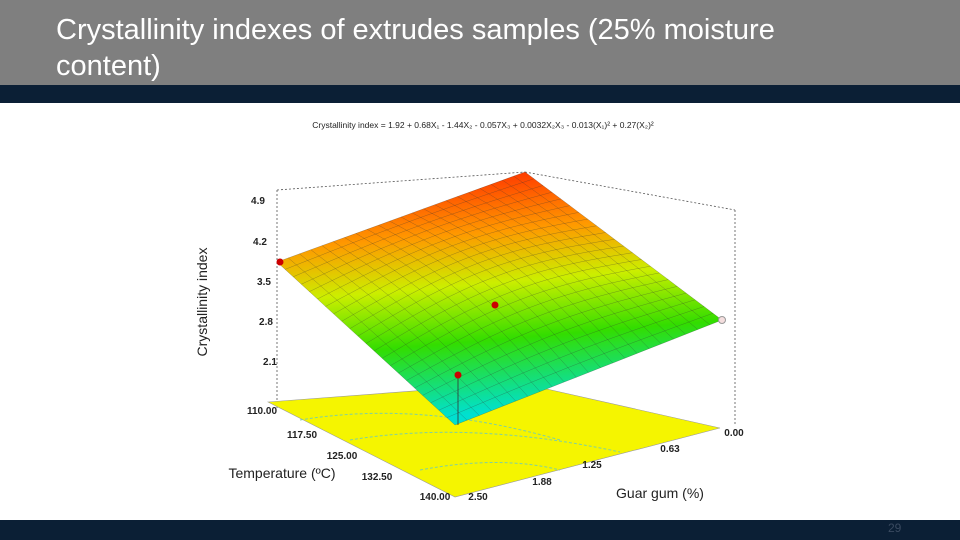  What do you see at coordinates (542, 482) in the screenshot?
I see `y-tick-label: 1.88` at bounding box center [542, 482].